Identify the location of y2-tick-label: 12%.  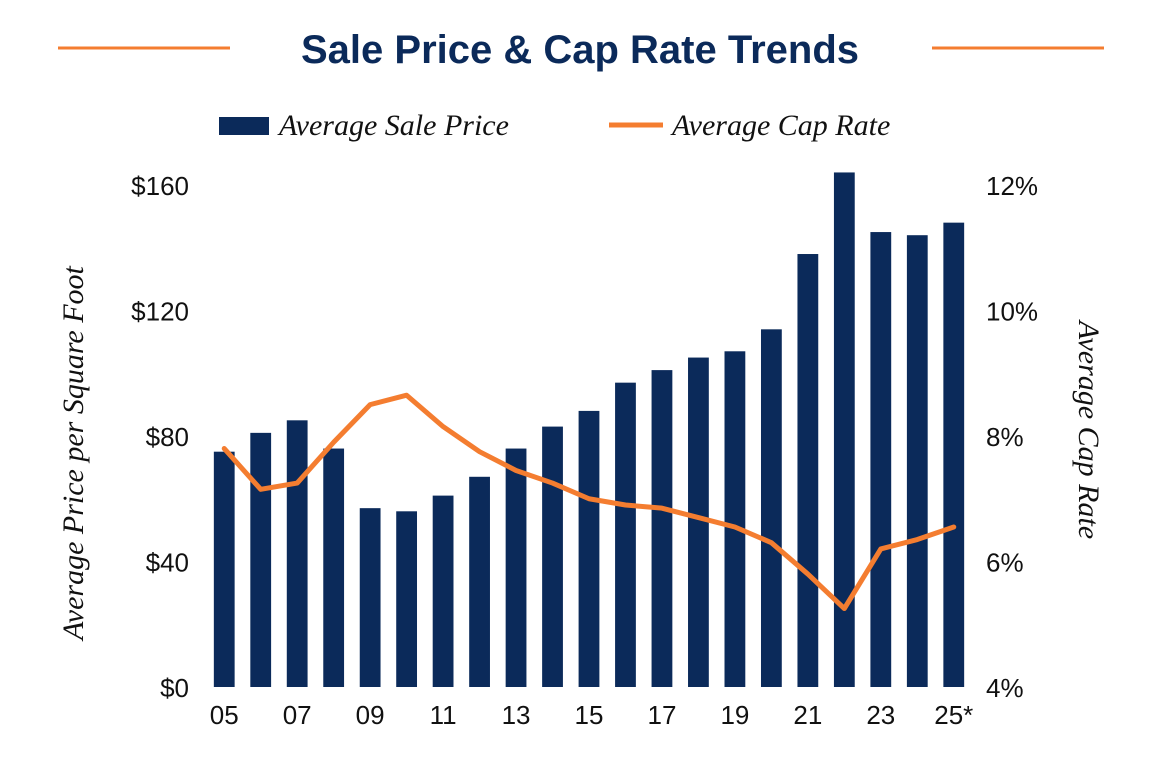
(1012, 186).